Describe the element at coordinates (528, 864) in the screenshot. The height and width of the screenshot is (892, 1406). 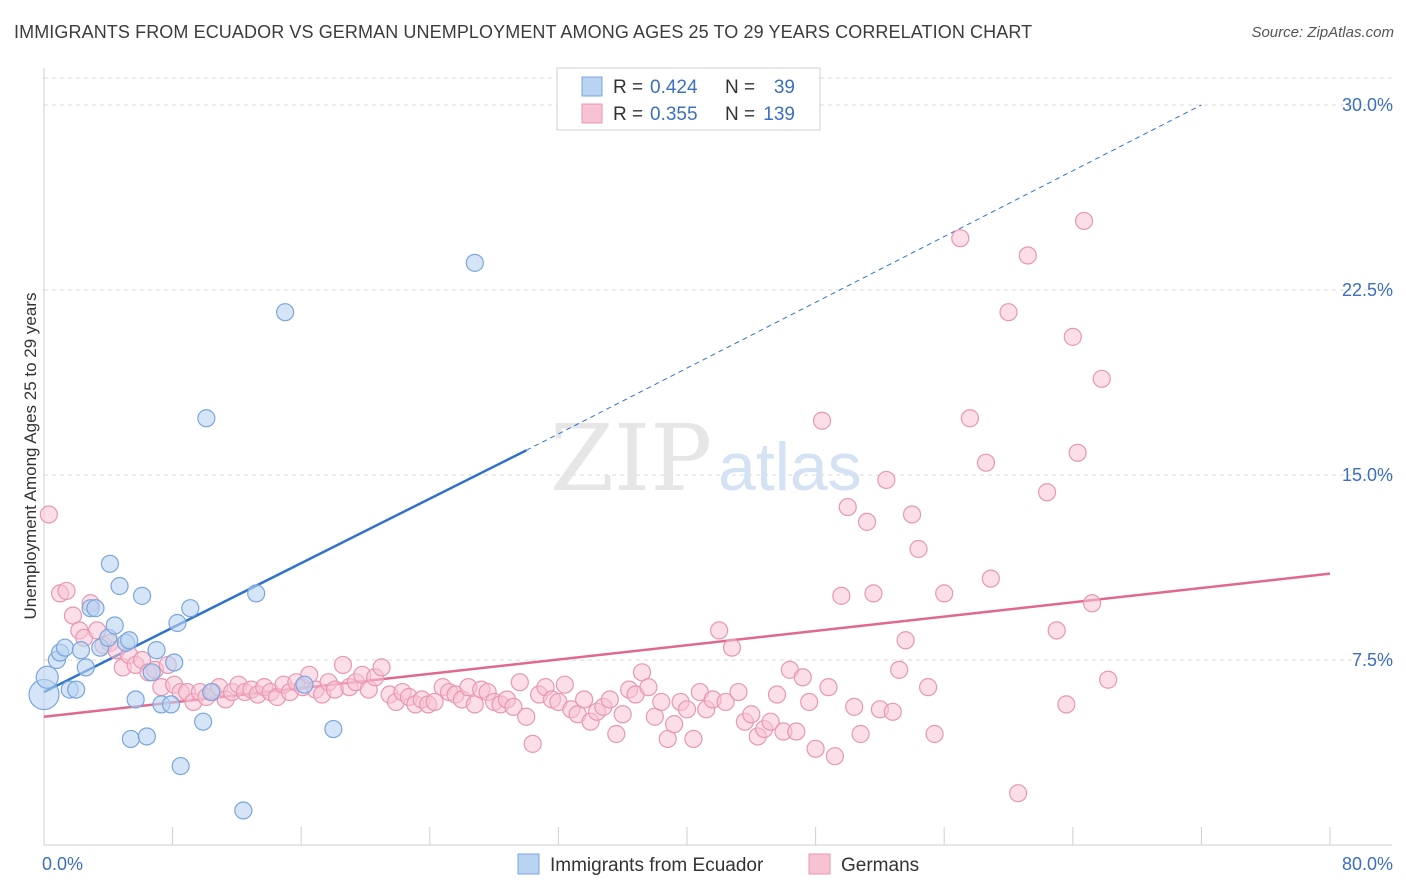
I see `legend-swatch-ecuador` at that location.